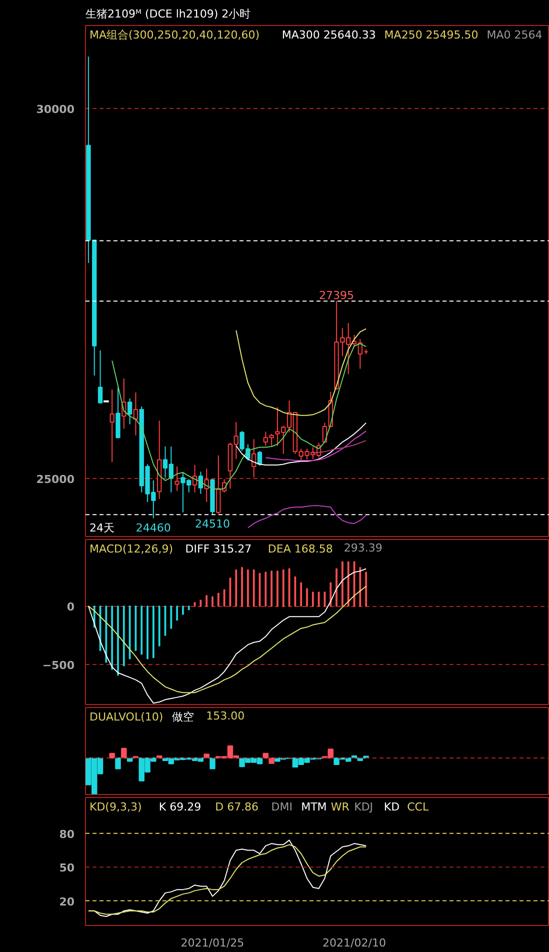 The width and height of the screenshot is (549, 952). What do you see at coordinates (180, 807) in the screenshot?
I see `annotation: K 69.29` at bounding box center [180, 807].